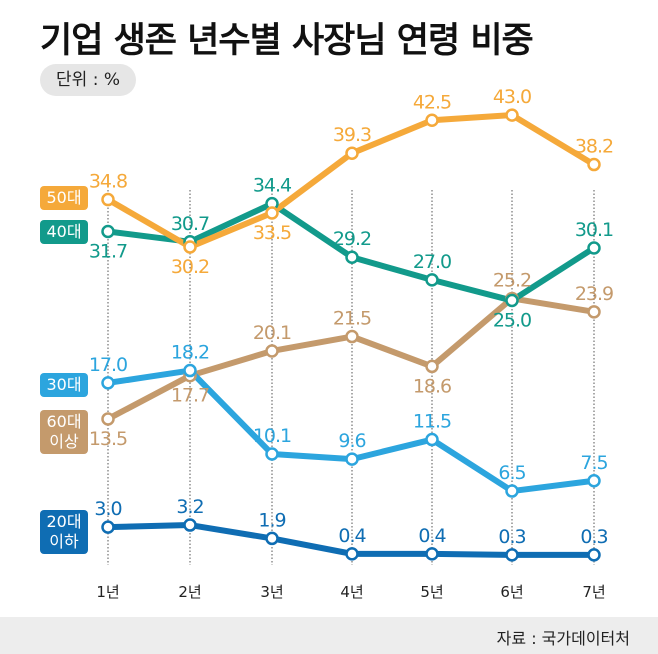 The image size is (658, 654). Describe the element at coordinates (512, 280) in the screenshot. I see `data-label: 25.2` at that location.